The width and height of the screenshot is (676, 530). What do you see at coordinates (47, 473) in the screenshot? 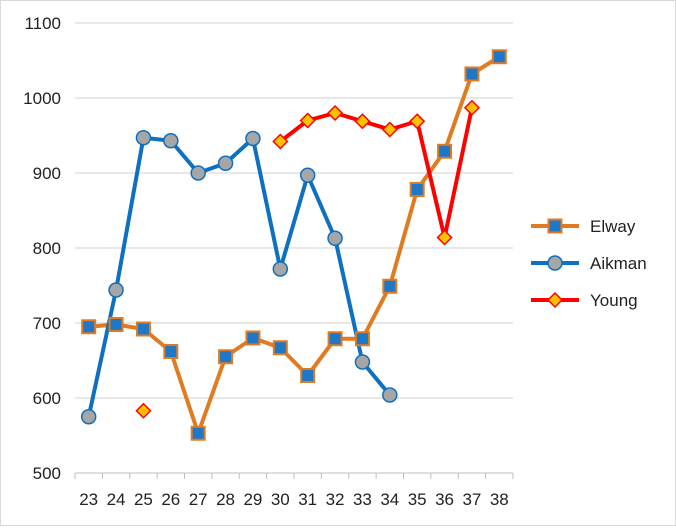
I see `y-tick-label: 500` at bounding box center [47, 473].